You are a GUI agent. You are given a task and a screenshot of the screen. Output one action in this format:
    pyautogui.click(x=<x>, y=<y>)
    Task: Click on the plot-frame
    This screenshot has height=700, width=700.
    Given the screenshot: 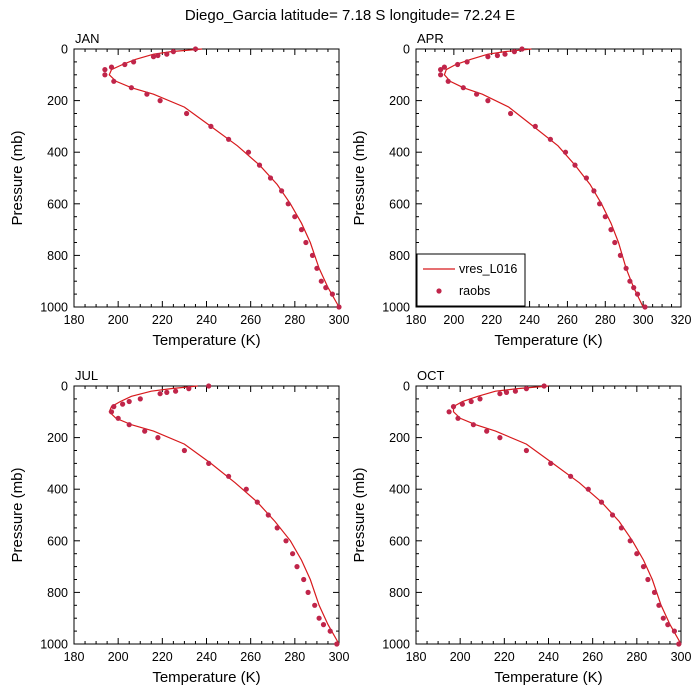 What is the action you would take?
    pyautogui.click(x=206, y=178)
    